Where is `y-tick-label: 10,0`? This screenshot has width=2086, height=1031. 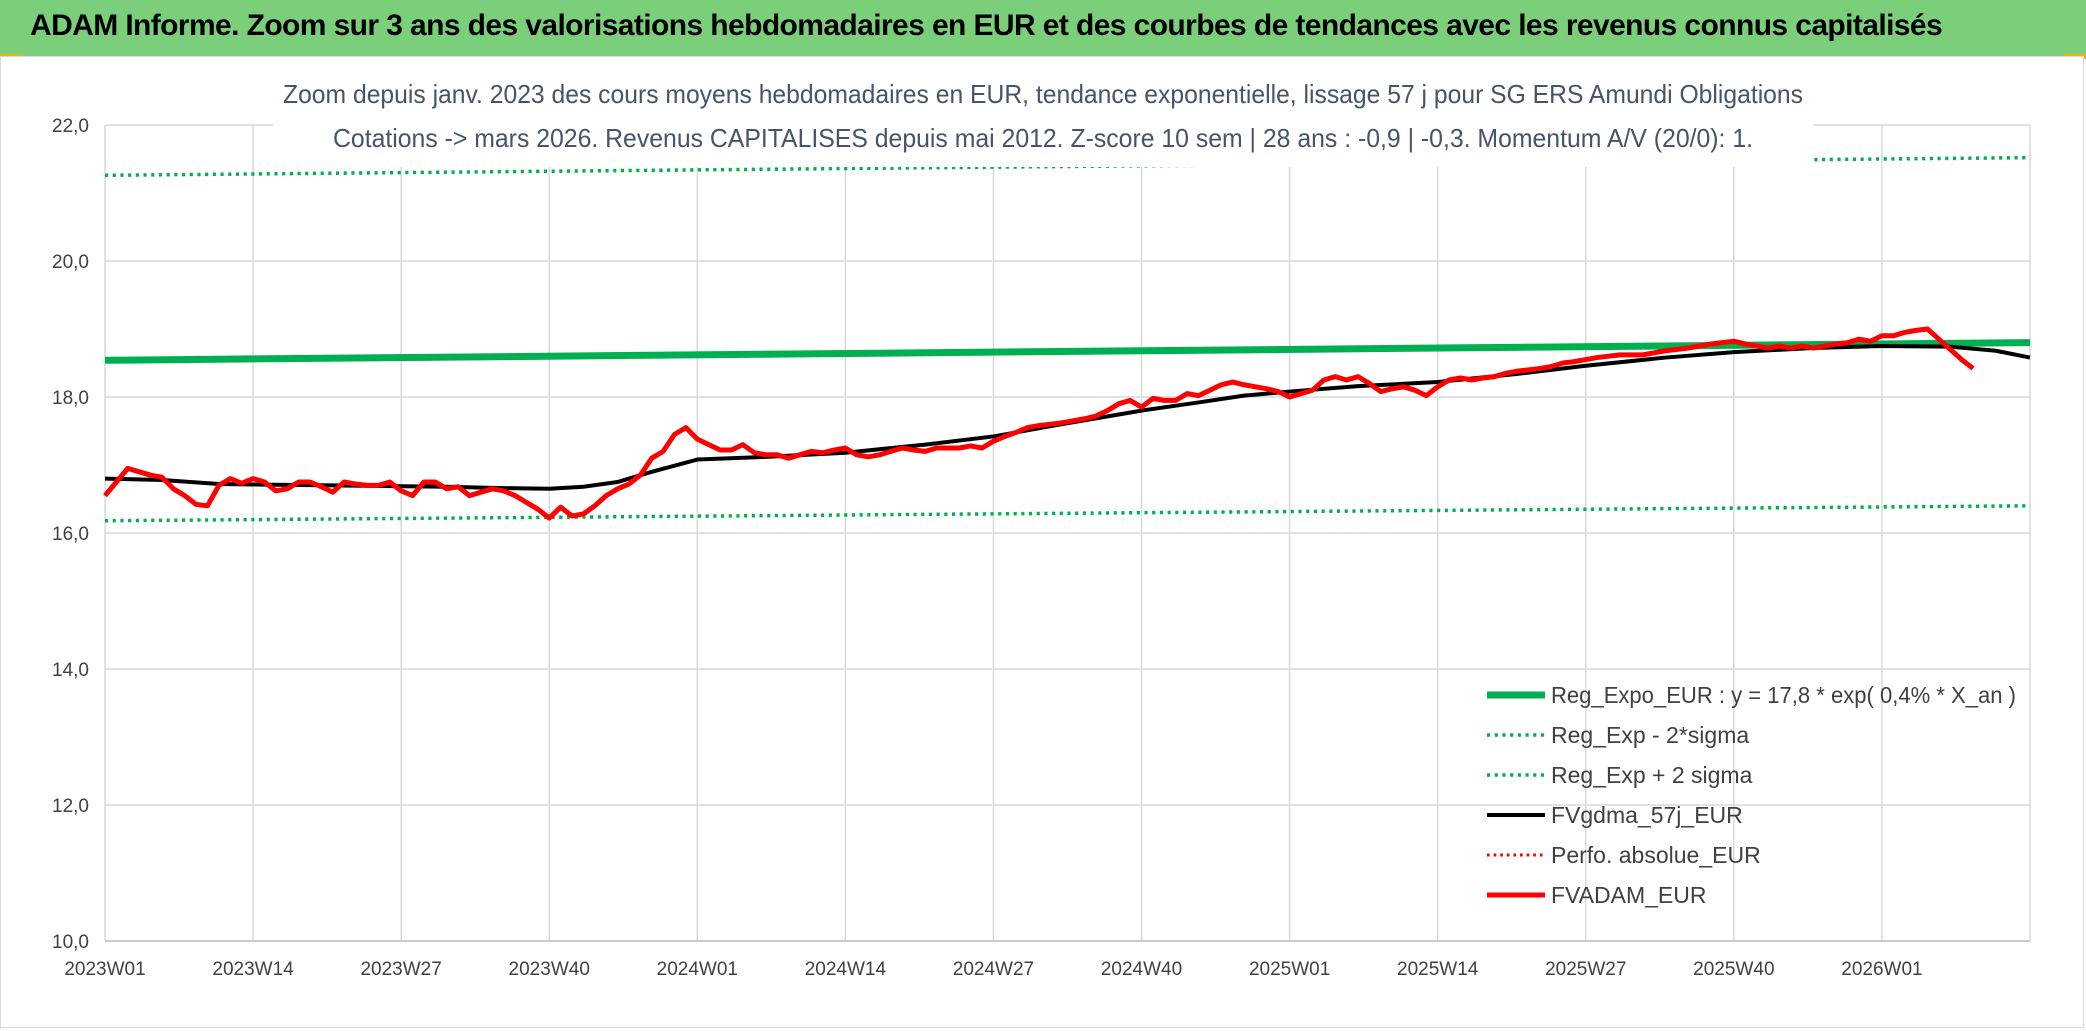 y-tick-label: 10,0 is located at coordinates (70, 942).